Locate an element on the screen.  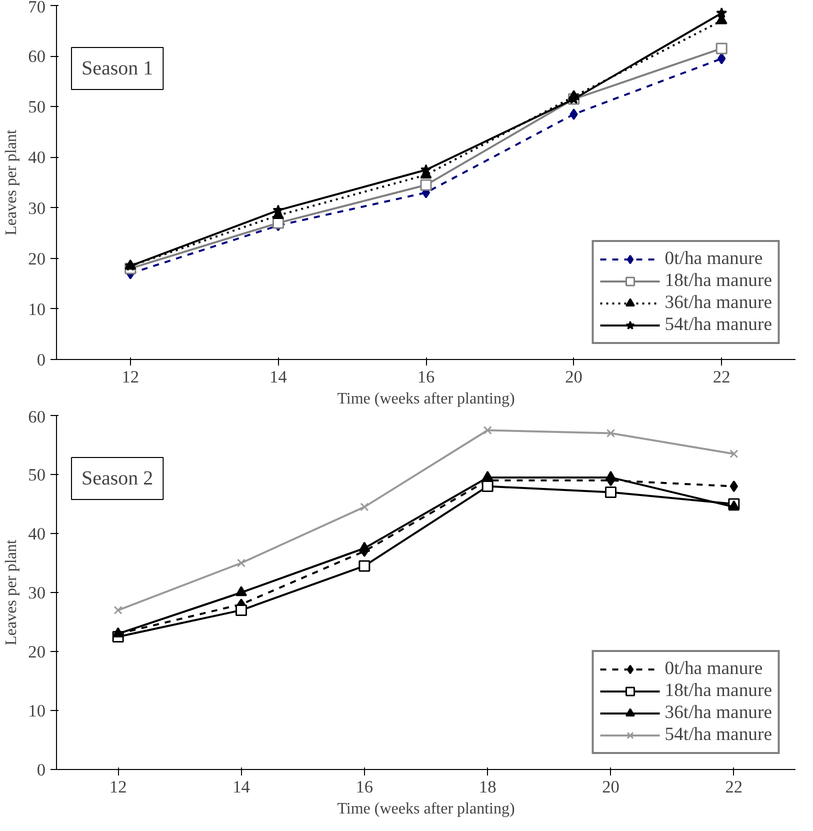
annotation: Season 2 is located at coordinates (118, 479).